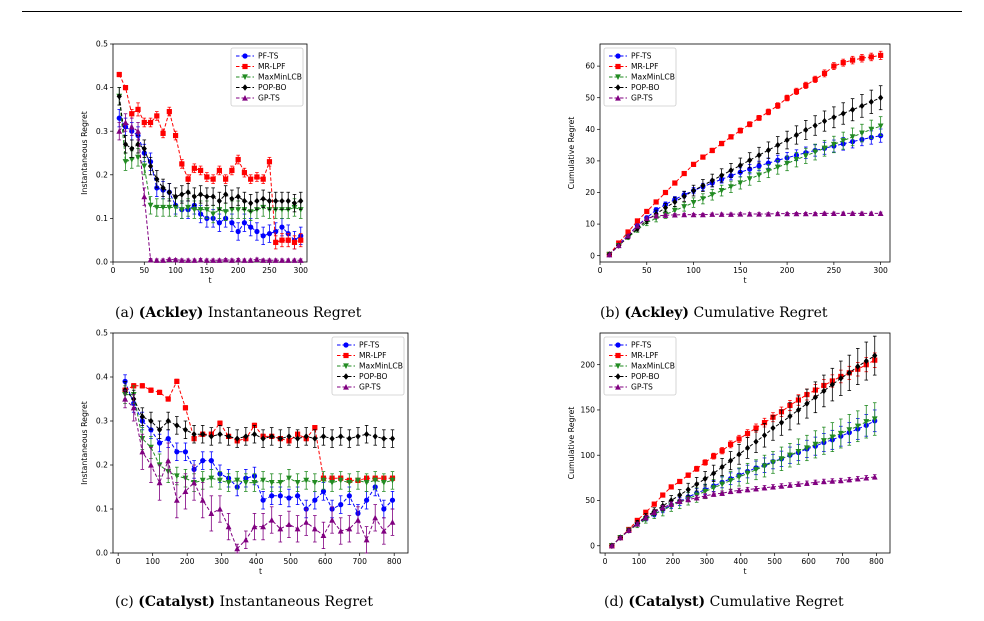 Image resolution: width=984 pixels, height=621 pixels. I want to click on x-tick-label: 50, so click(144, 270).